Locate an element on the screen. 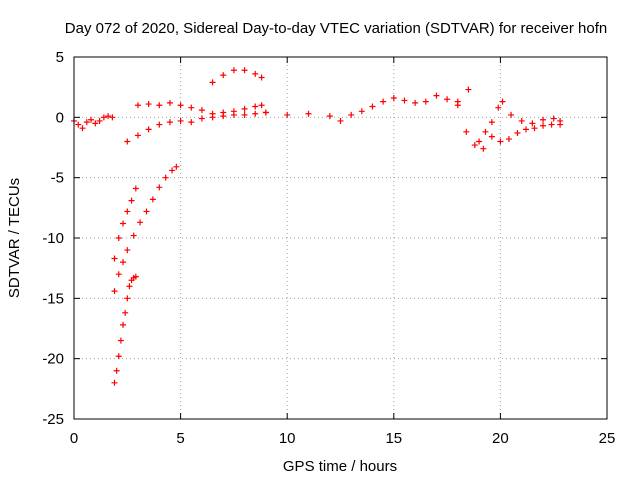 This screenshot has height=480, width=640. y-tick-label: -5 is located at coordinates (57, 178).